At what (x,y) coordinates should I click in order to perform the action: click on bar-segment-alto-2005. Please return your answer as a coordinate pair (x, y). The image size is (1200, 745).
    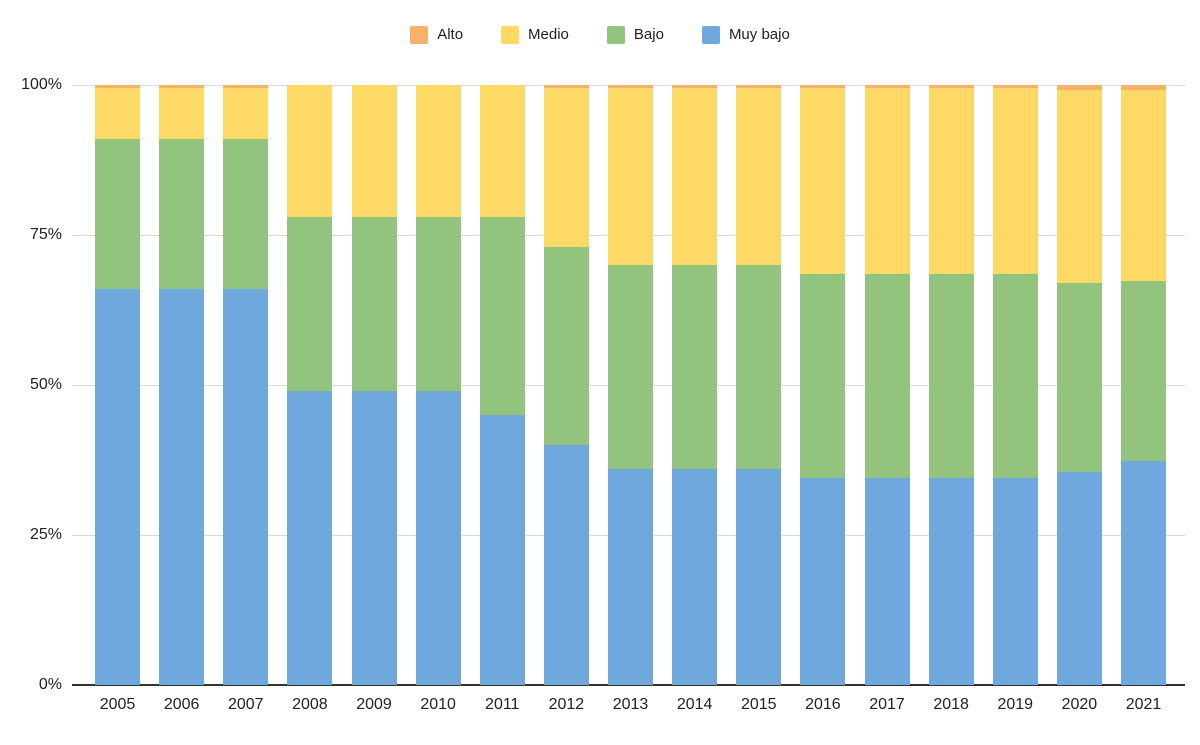
    Looking at the image, I should click on (117, 86).